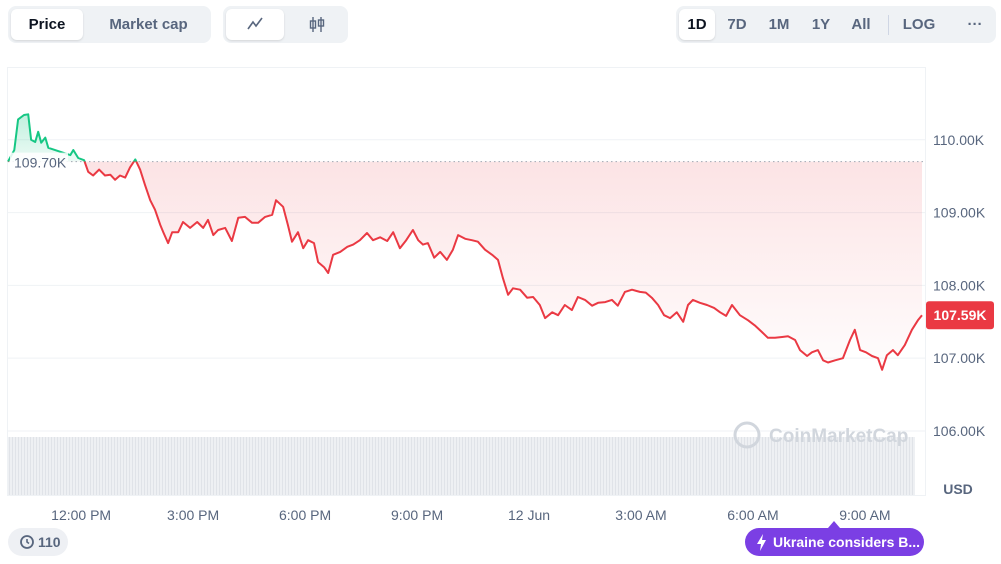 The width and height of the screenshot is (1001, 564). What do you see at coordinates (193, 515) in the screenshot?
I see `x-tick-label: 3:00 PM` at bounding box center [193, 515].